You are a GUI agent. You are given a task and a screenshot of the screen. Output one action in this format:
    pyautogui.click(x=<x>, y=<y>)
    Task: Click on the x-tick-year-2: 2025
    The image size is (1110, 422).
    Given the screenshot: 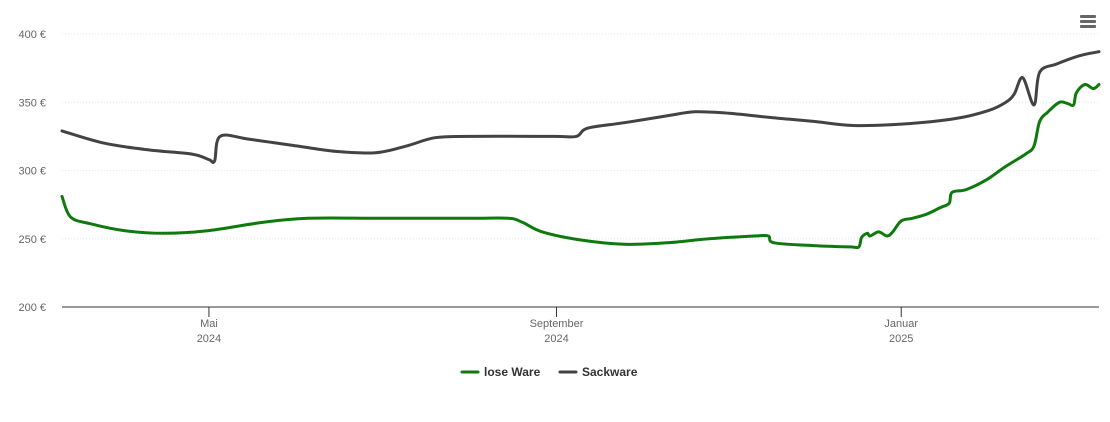 What is the action you would take?
    pyautogui.click(x=901, y=339)
    